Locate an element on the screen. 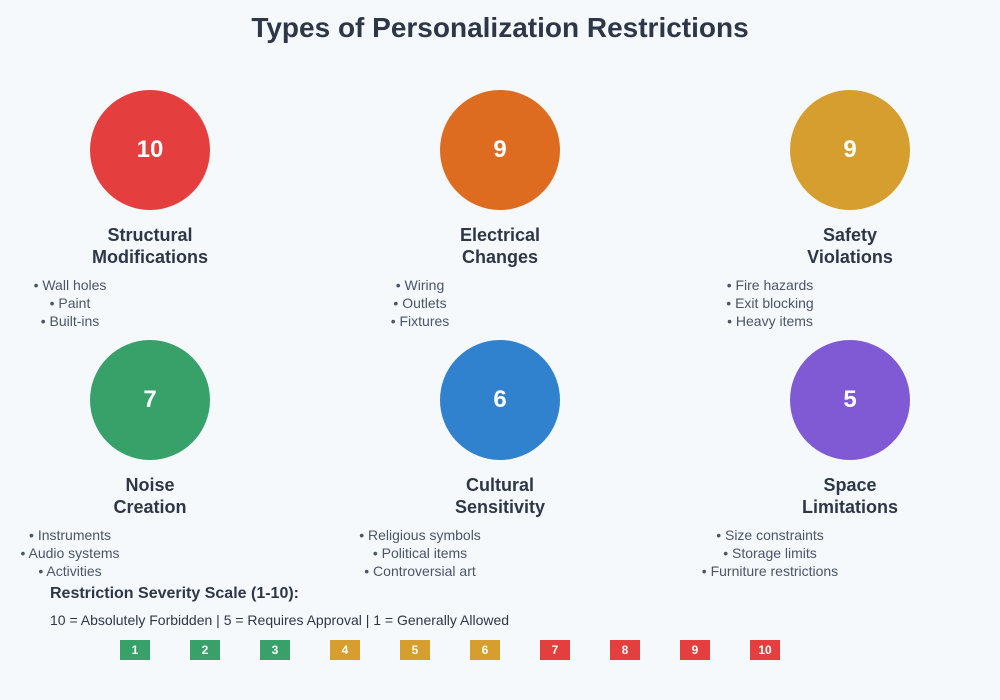  bullet-item: • Size constraints is located at coordinates (770, 535).